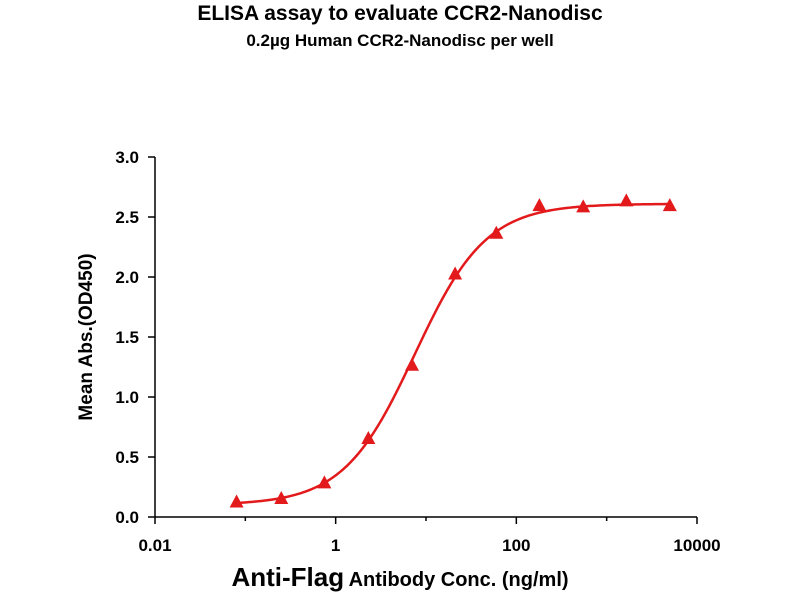 The width and height of the screenshot is (800, 600). I want to click on y-tick-label: 2.5, so click(127, 217).